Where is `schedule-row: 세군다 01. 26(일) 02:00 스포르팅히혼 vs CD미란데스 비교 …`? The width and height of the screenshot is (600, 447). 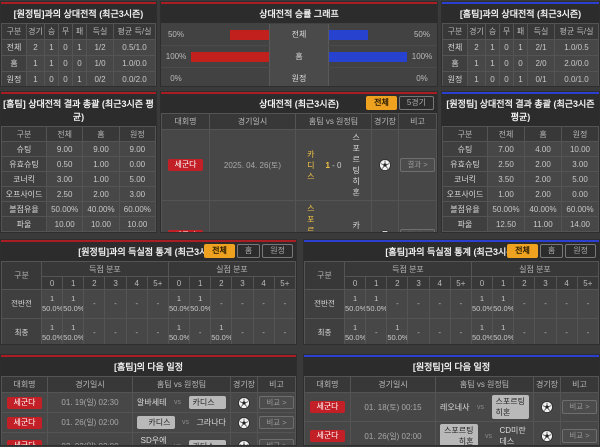
schedule-row: 세군다 01. 26(일) 02:00 스포르팅히혼 vs CD미란데스 비교 … is located at coordinates (451, 433).